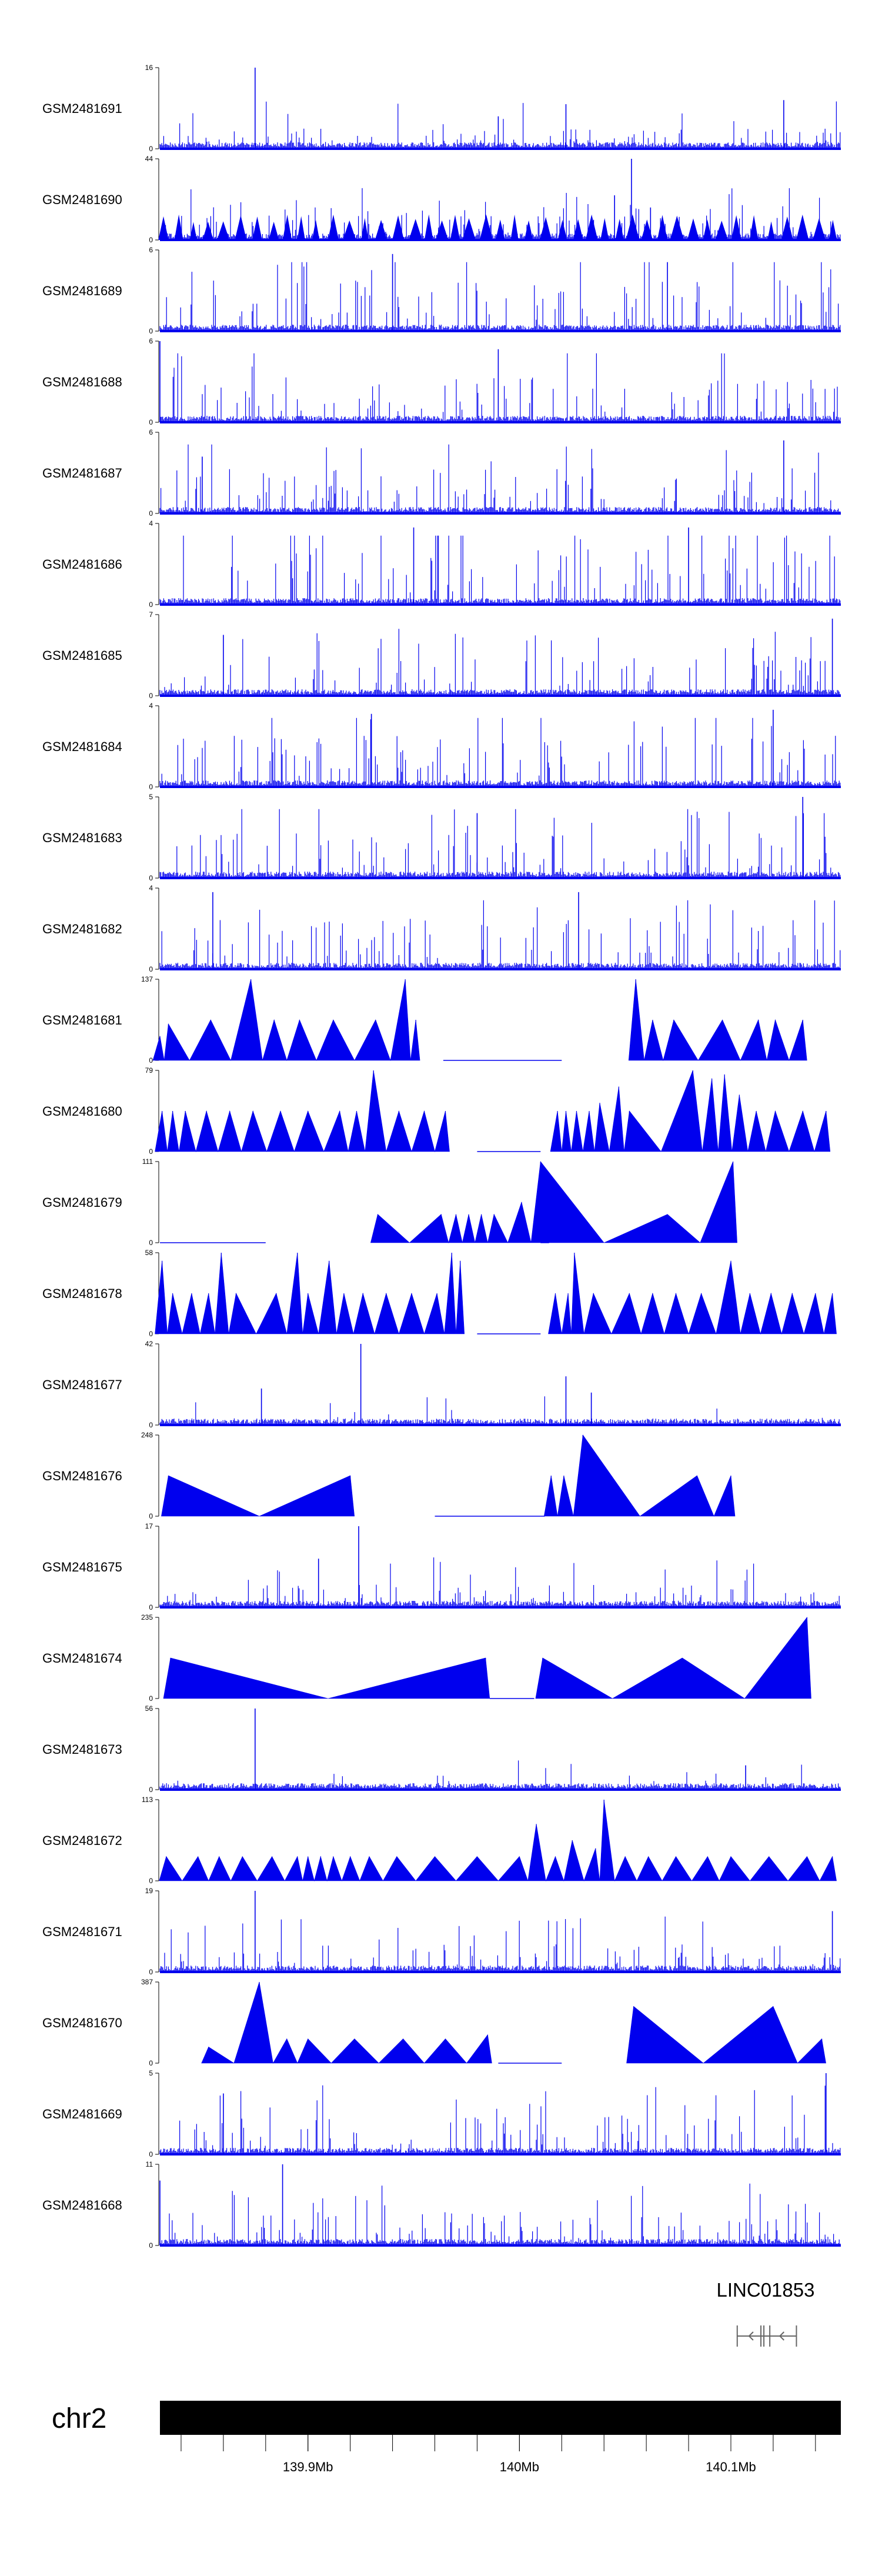 The image size is (882, 2576). I want to click on track-GSM2481681: GSM2481681 137 0, so click(424, 1020).